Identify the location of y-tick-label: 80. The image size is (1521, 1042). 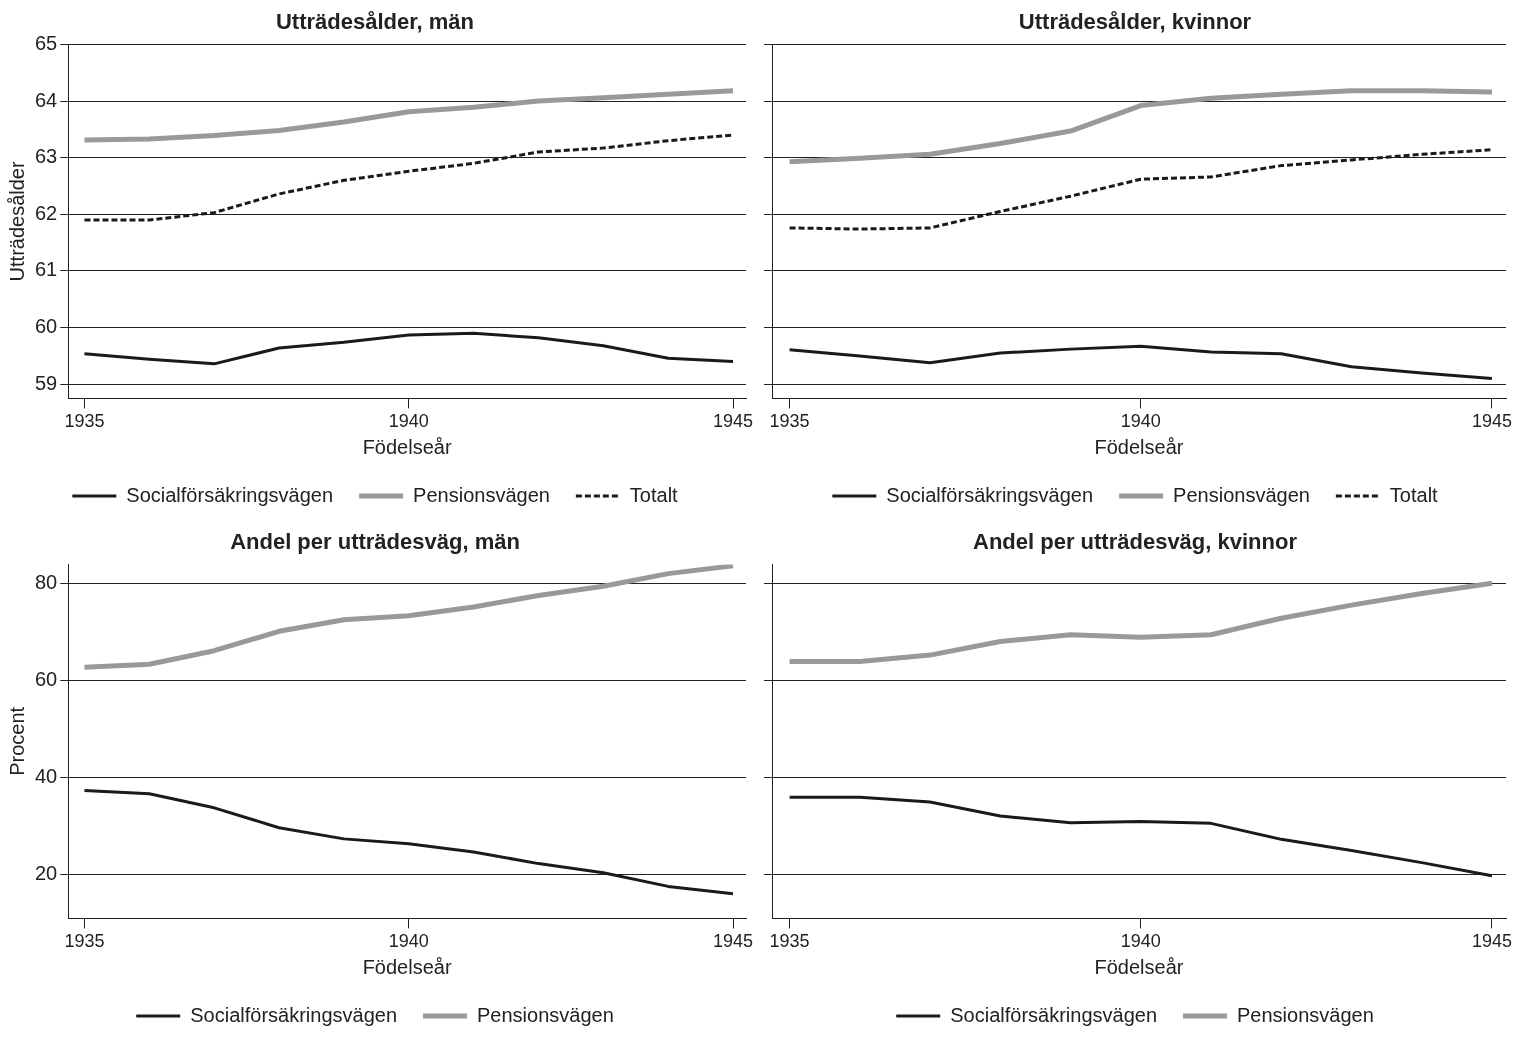
(46, 582).